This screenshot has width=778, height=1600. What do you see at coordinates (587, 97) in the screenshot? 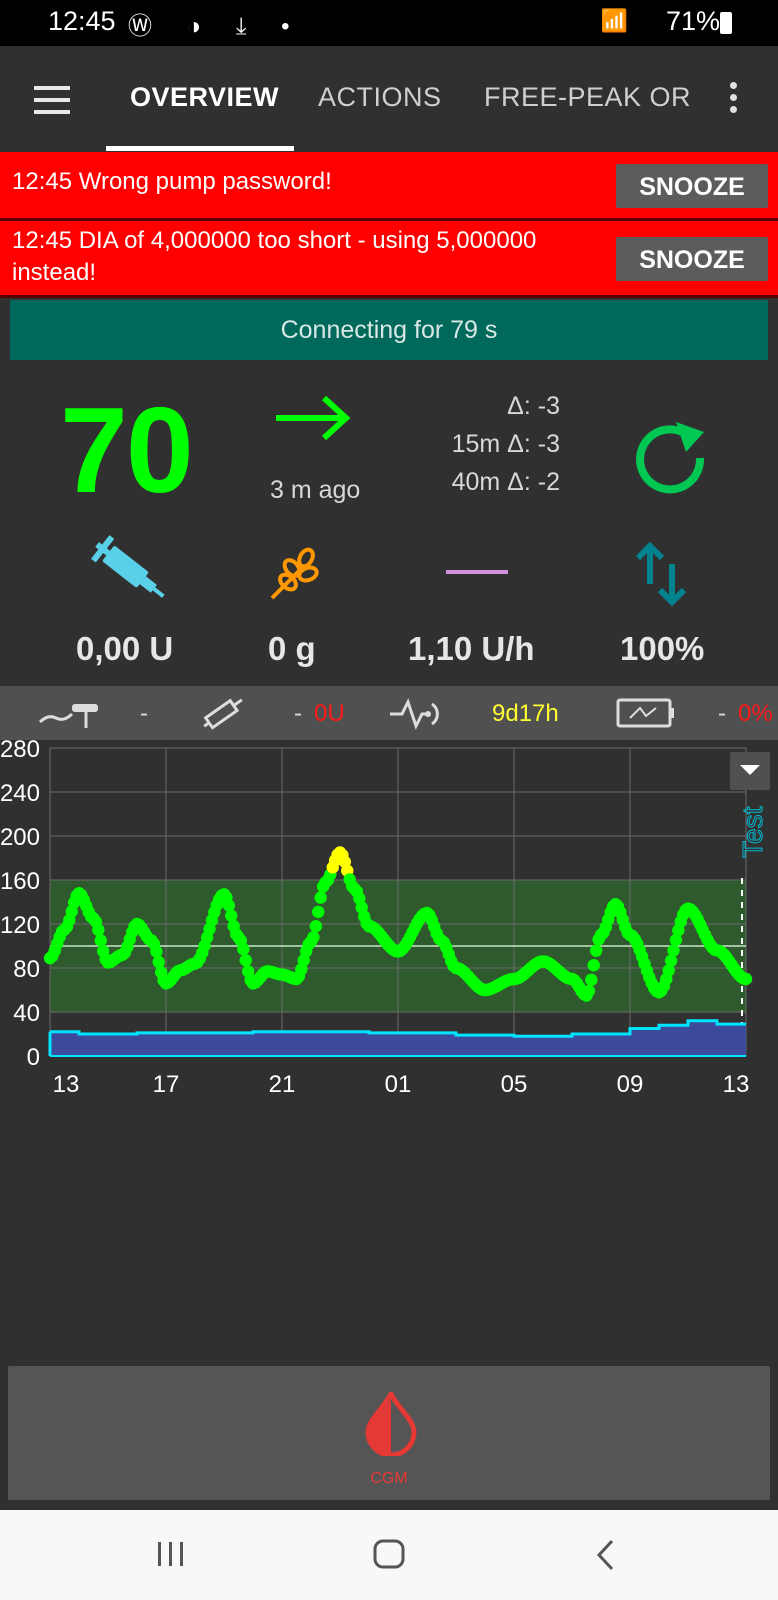
I see `tab-free-peak-oref: FREE-PEAK ORE` at bounding box center [587, 97].